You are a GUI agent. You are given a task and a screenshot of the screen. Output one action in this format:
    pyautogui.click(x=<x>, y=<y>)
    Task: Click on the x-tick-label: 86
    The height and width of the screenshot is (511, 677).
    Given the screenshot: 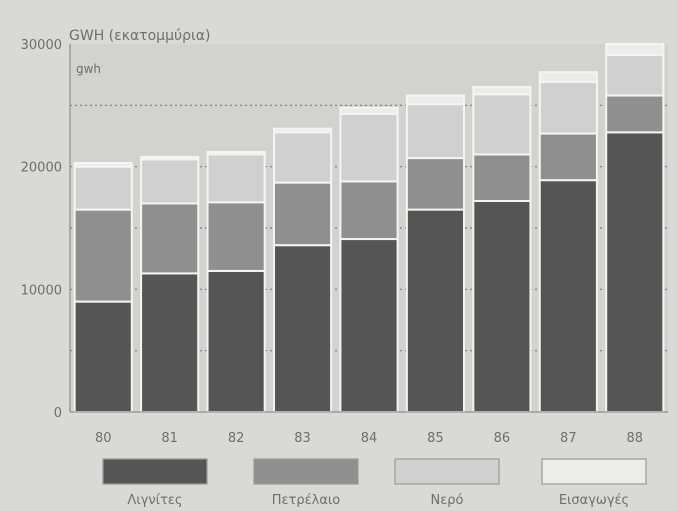 What is the action you would take?
    pyautogui.click(x=502, y=438)
    